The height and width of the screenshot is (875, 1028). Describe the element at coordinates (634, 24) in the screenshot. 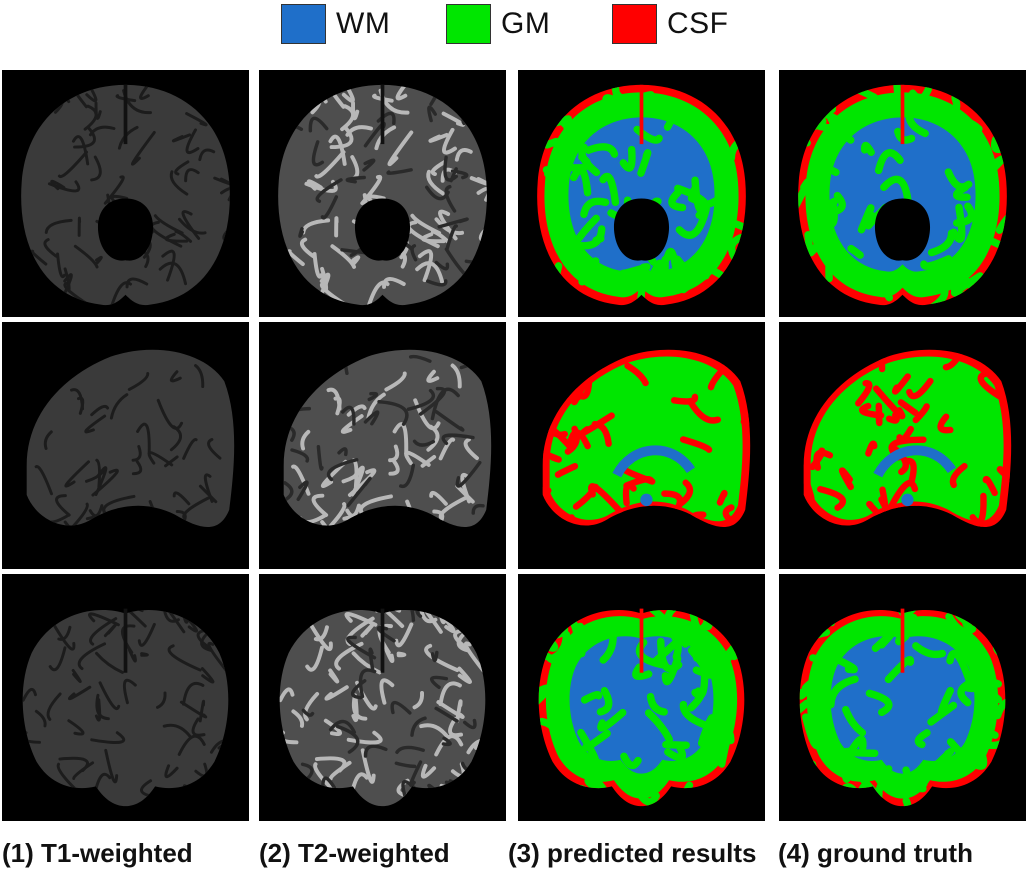

I see `legend-swatch-csf` at that location.